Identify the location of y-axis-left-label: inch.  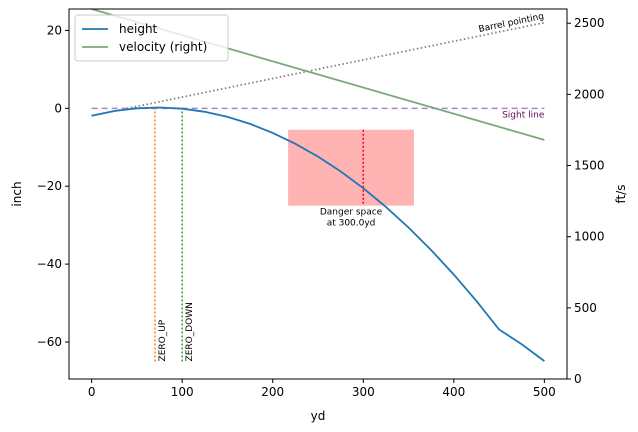
(17, 193).